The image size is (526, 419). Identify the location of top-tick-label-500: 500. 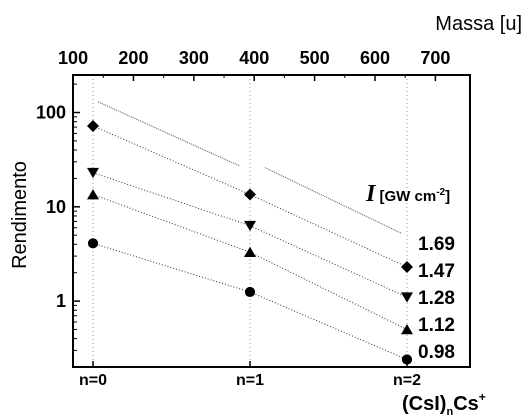
(315, 58).